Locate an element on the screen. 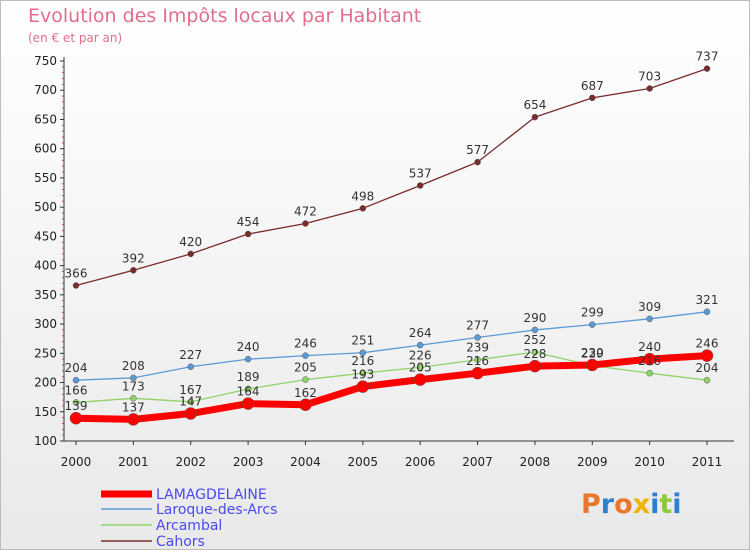 This screenshot has width=750, height=550. y-tick-label: 100 is located at coordinates (45, 441).